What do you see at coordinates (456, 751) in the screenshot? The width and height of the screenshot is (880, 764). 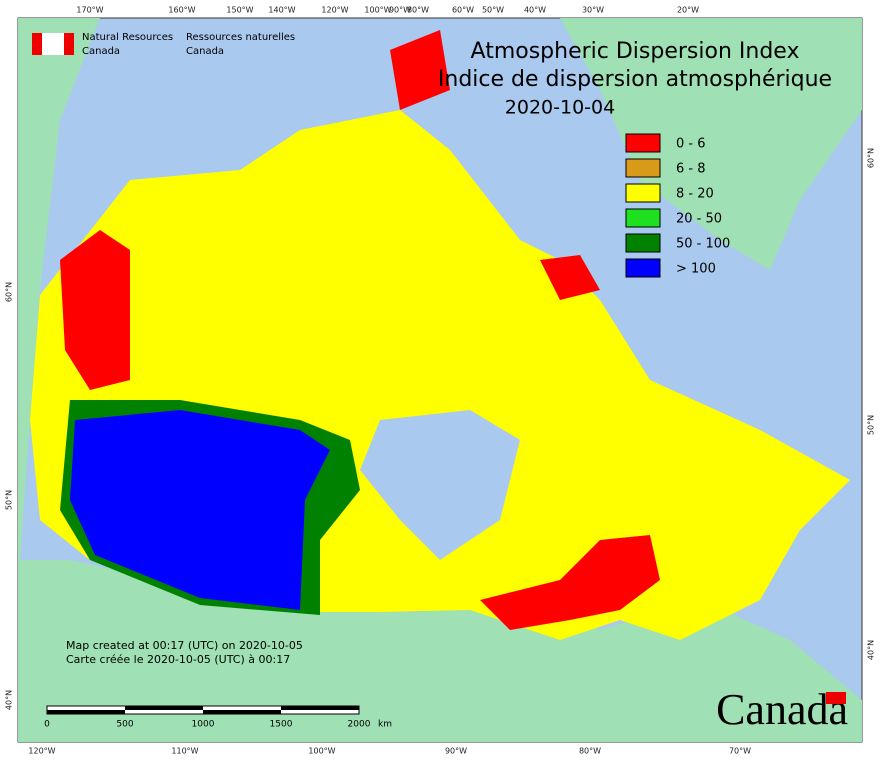 I see `graticule-bottom: 90°W` at bounding box center [456, 751].